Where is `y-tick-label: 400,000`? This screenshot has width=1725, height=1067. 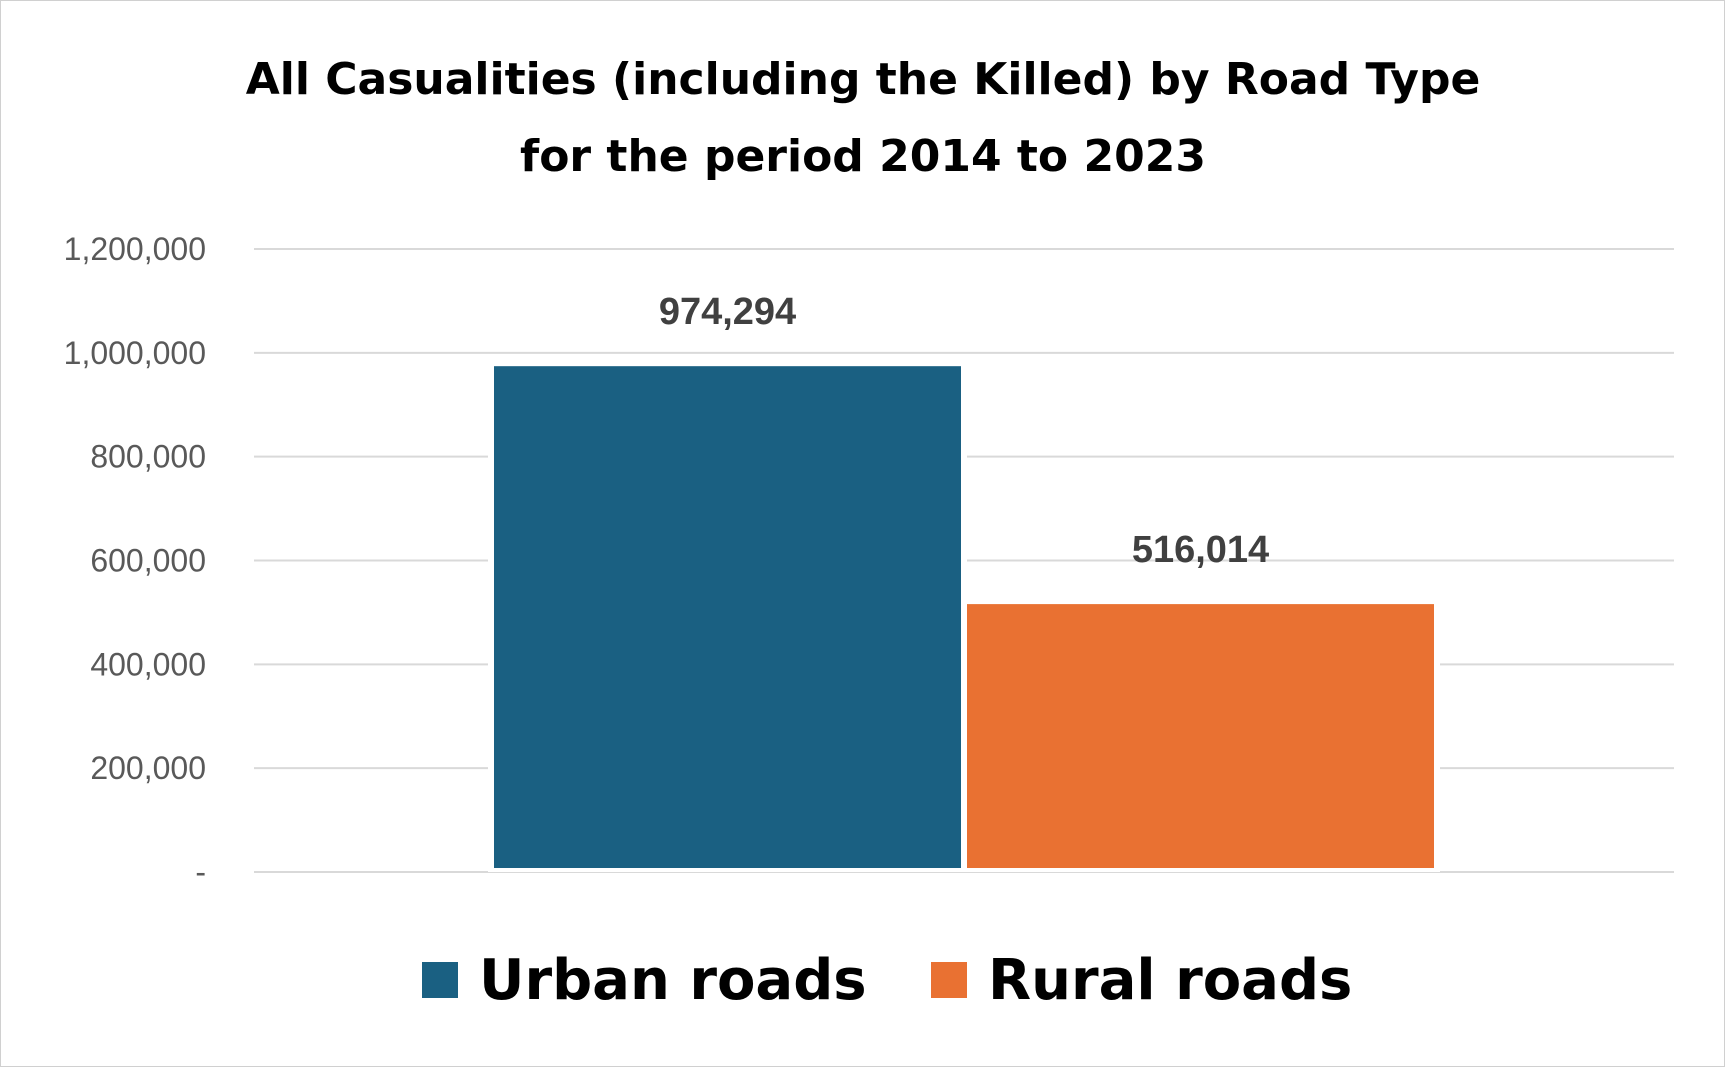
y-tick-label: 400,000 is located at coordinates (148, 664).